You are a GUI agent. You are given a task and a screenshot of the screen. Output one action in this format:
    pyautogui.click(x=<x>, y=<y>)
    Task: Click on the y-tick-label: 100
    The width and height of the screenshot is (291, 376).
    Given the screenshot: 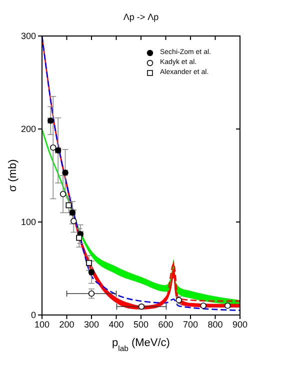 What is the action you would take?
    pyautogui.click(x=28, y=222)
    